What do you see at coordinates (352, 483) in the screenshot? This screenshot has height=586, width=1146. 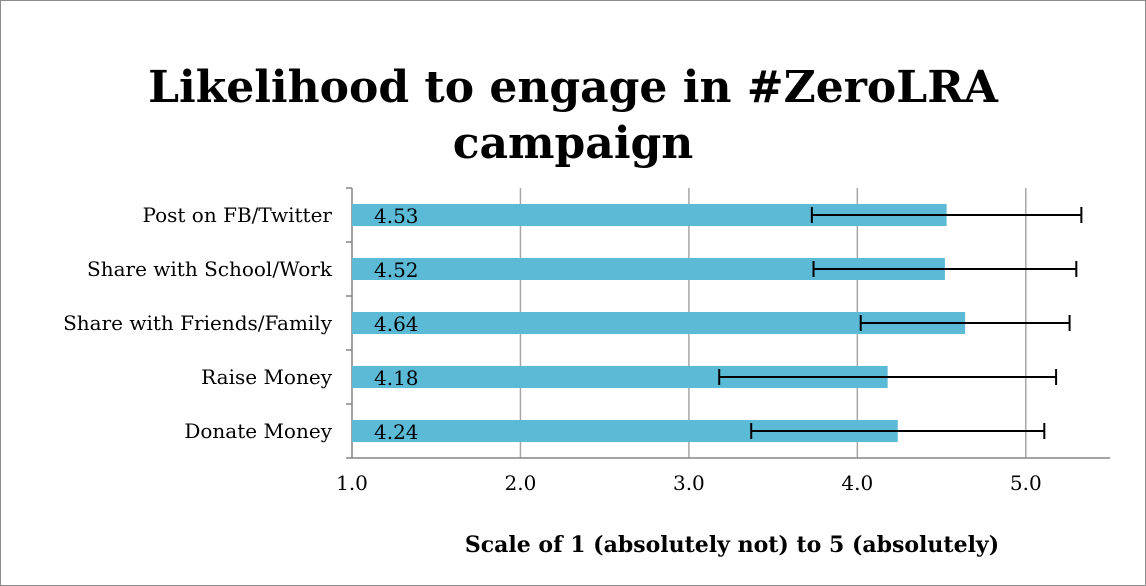 I see `x-tick-label-0: 1.0` at bounding box center [352, 483].